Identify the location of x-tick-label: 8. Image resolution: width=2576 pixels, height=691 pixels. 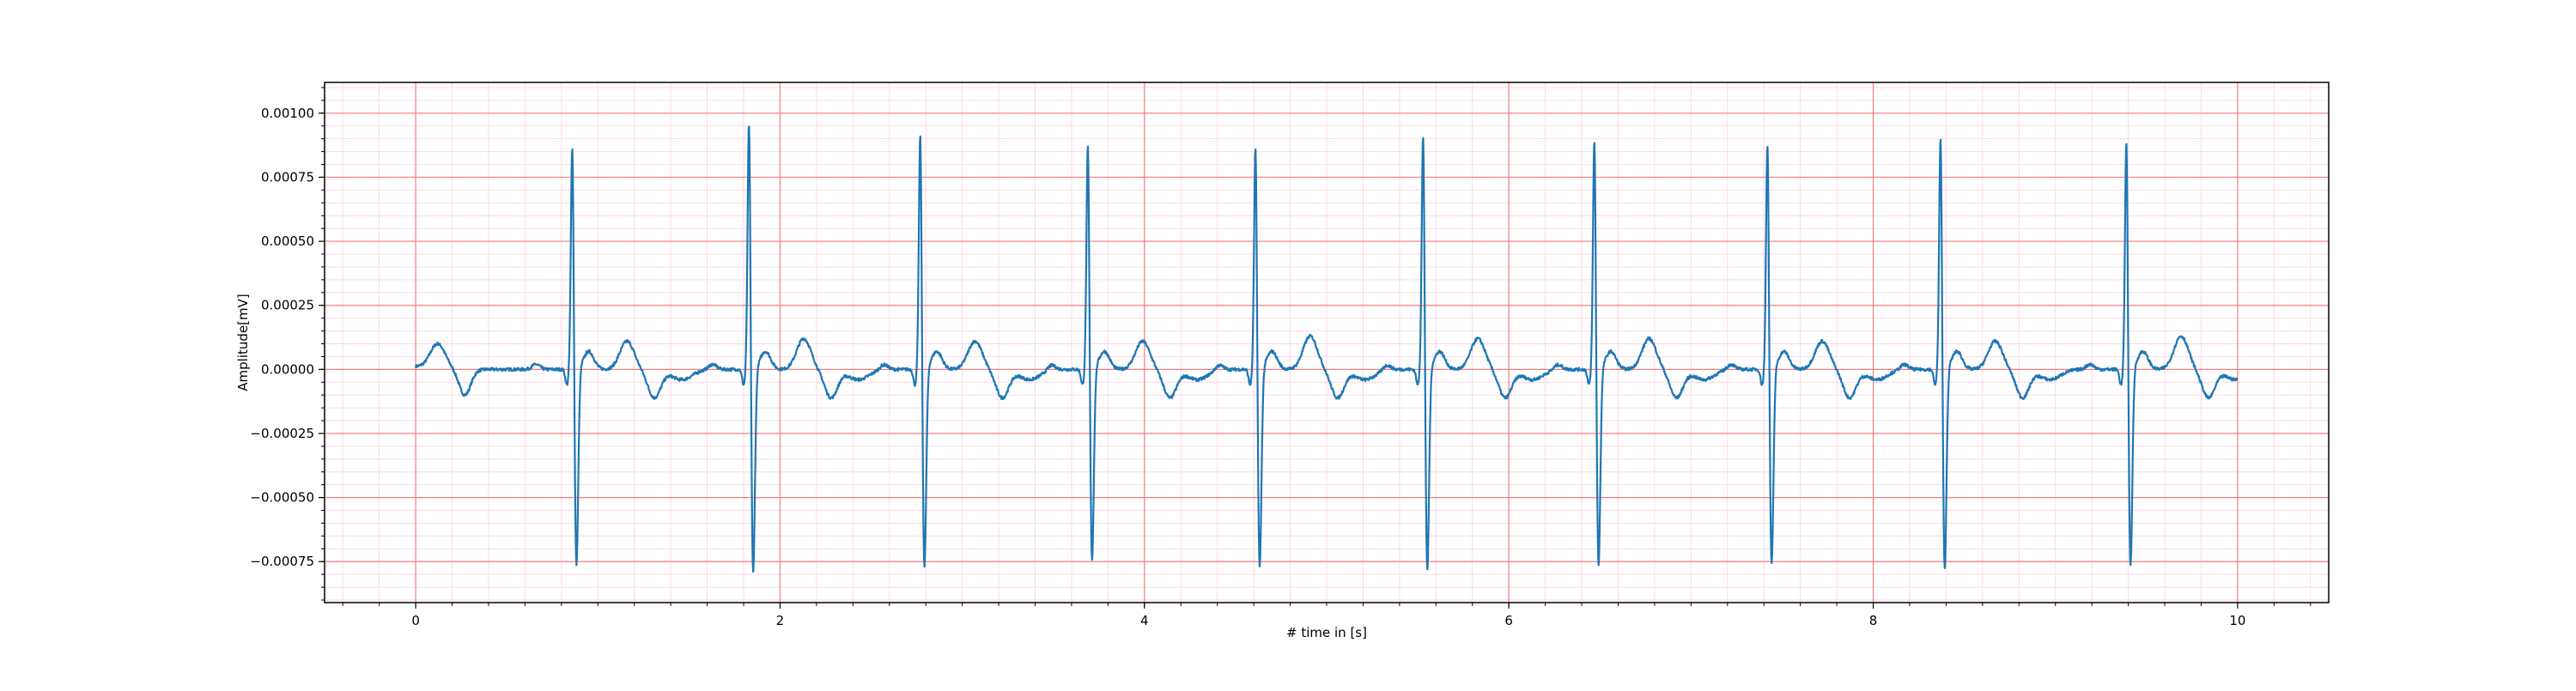
(1873, 620).